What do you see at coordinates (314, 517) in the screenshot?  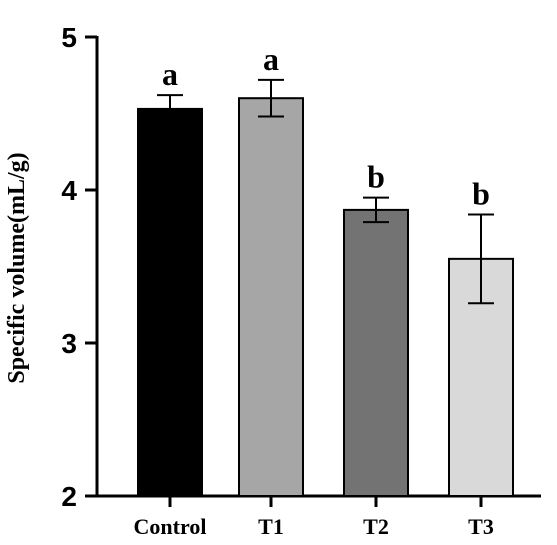 I see `x-ticks: Control T1 T2 T3` at bounding box center [314, 517].